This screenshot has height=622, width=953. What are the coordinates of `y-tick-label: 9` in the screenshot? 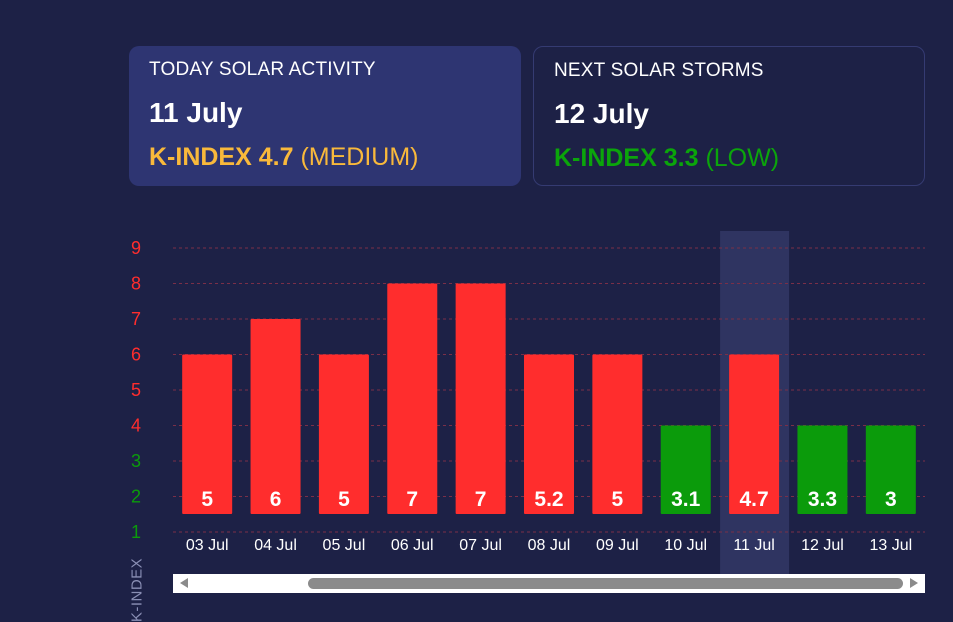 It's located at (136, 248).